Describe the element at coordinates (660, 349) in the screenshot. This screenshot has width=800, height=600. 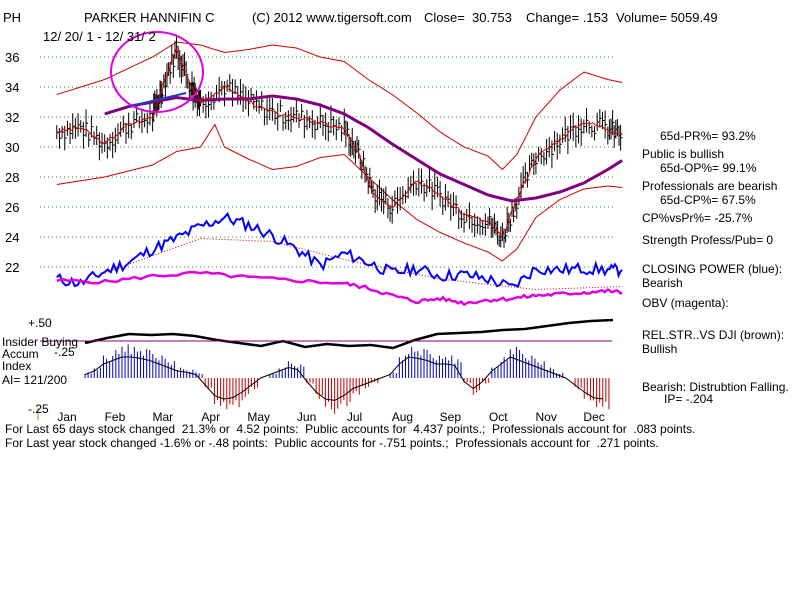
I see `rel-str-value: Bullish` at that location.